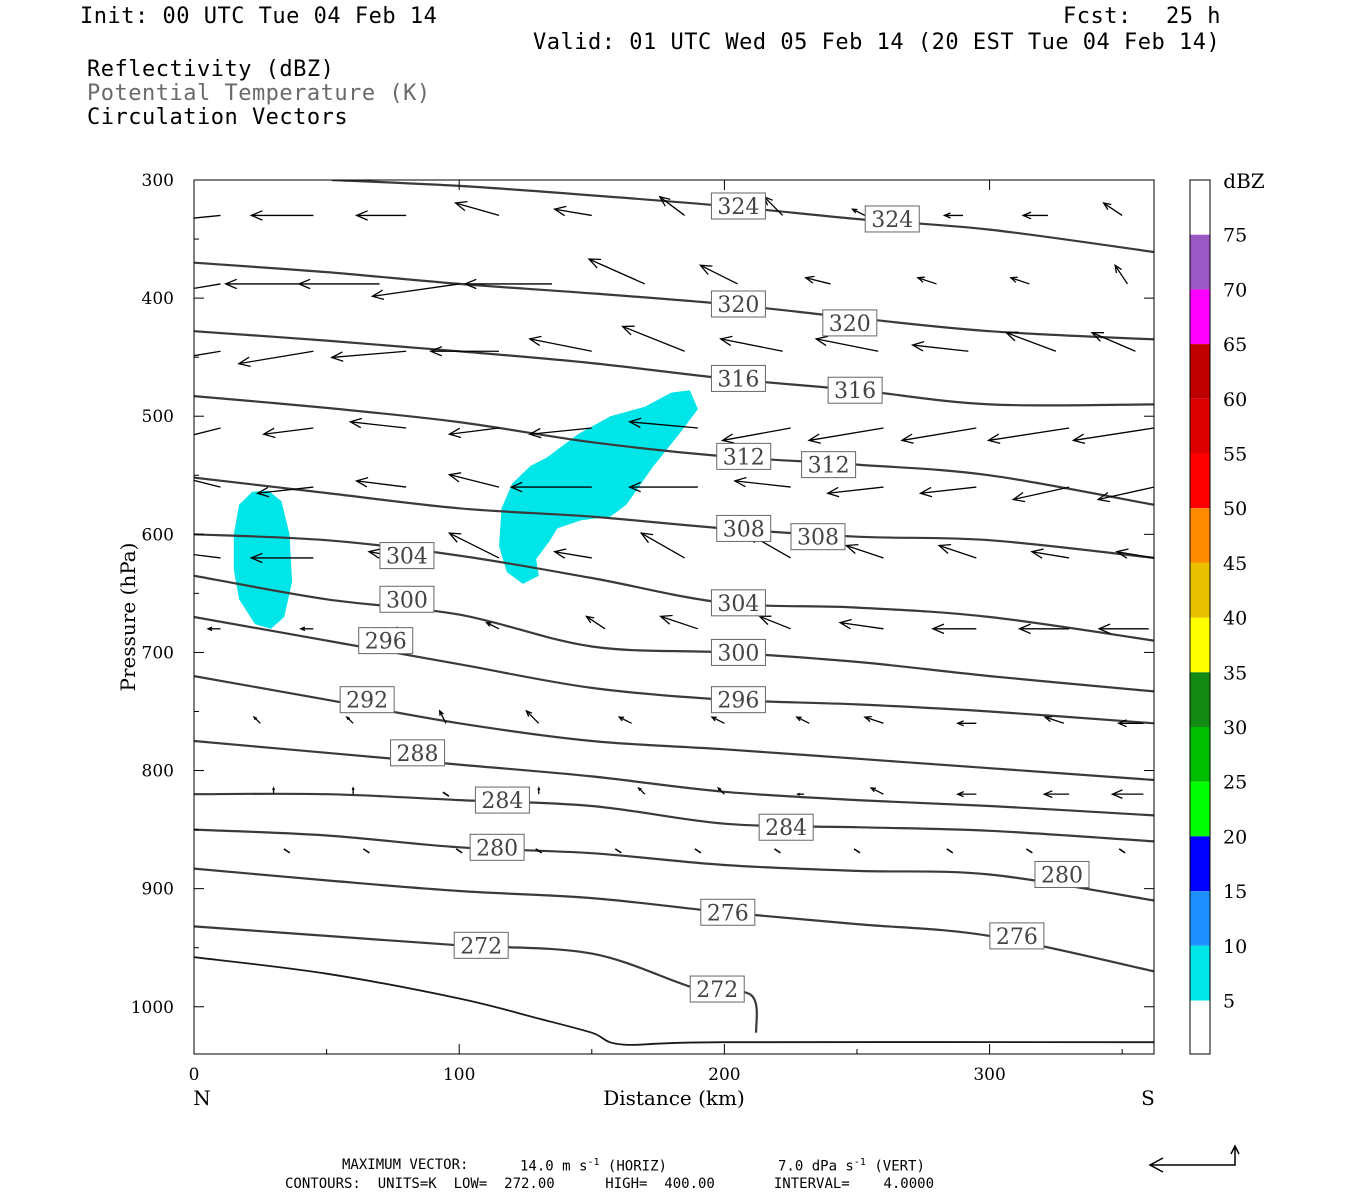 The height and width of the screenshot is (1200, 1350). What do you see at coordinates (1235, 947) in the screenshot?
I see `colorbar-level-label: 10` at bounding box center [1235, 947].